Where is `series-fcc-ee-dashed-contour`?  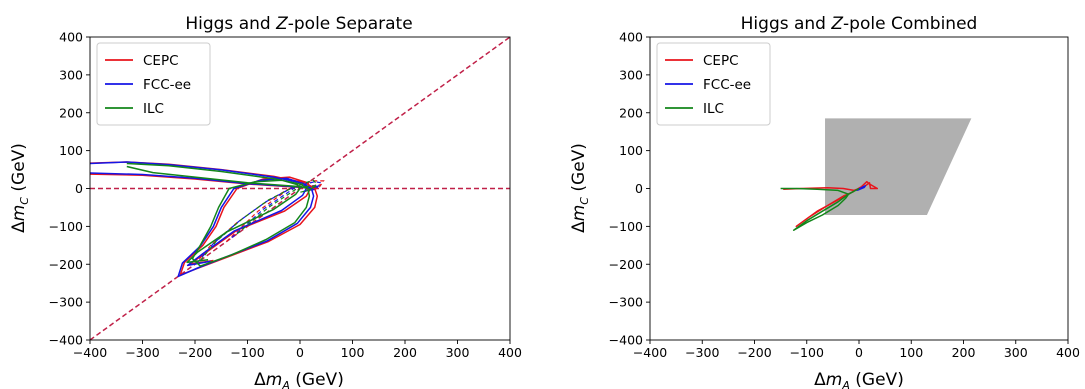 series-fcc-ee-dashed-contour is located at coordinates (275, 211).